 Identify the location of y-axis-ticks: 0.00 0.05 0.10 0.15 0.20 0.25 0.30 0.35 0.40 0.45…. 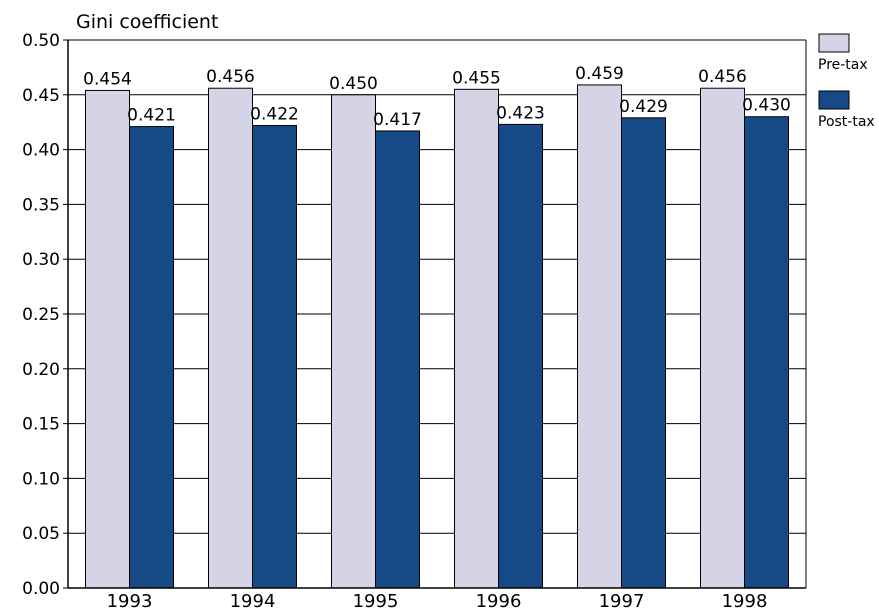
(45, 315).